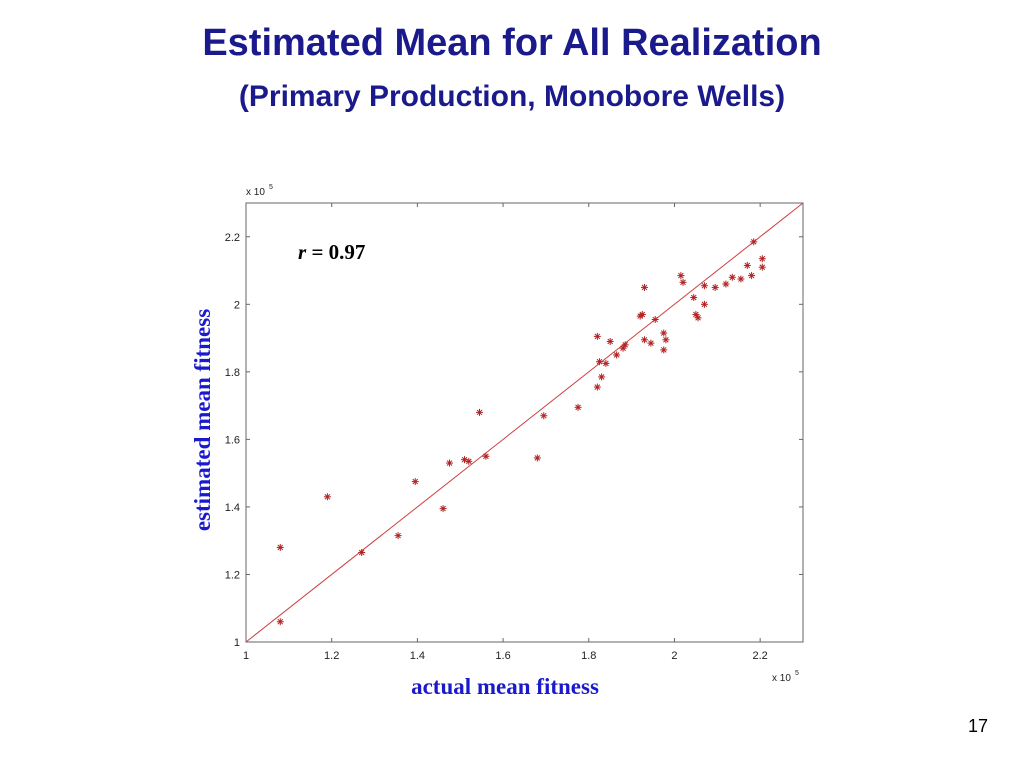 The height and width of the screenshot is (768, 1024). What do you see at coordinates (302, 252) in the screenshot?
I see `correlation-var: r` at bounding box center [302, 252].